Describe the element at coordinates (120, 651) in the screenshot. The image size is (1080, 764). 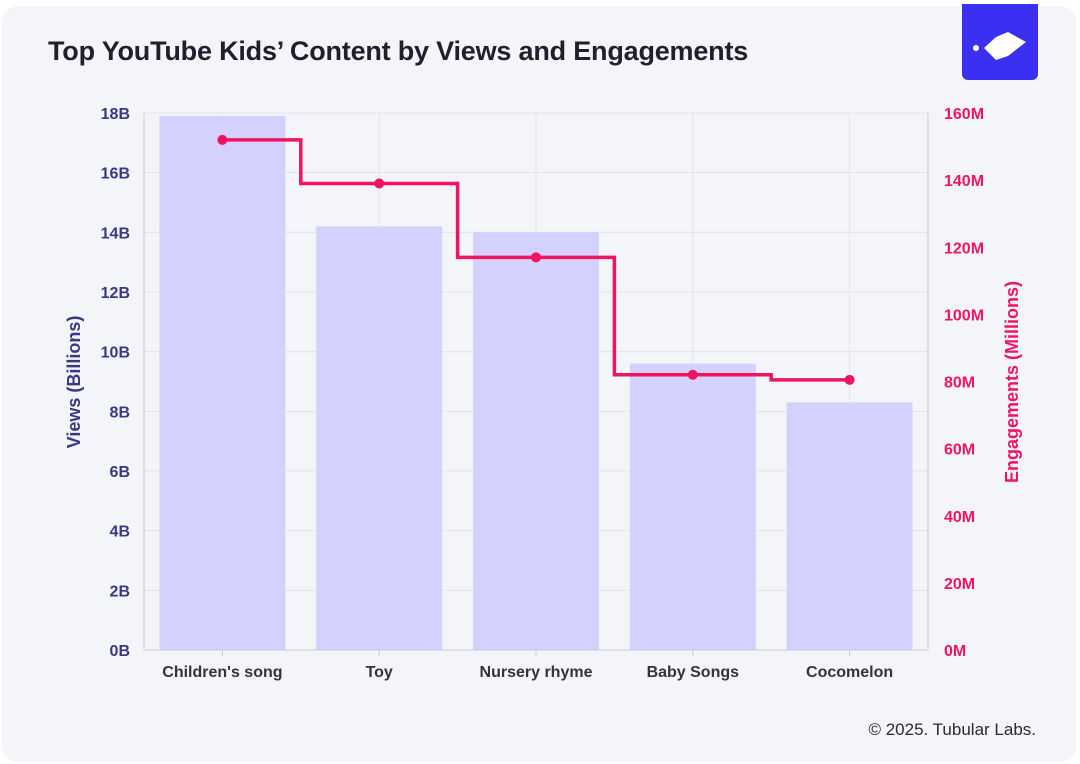
I see `y-tick-label: 0B` at that location.